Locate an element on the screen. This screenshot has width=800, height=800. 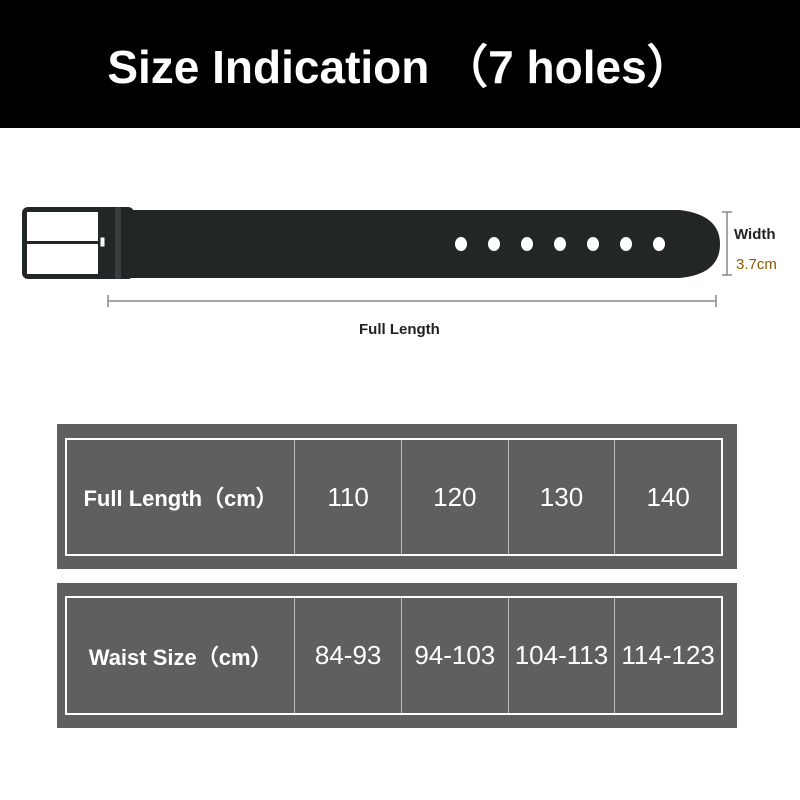
belt-diagram is located at coordinates (377, 257).